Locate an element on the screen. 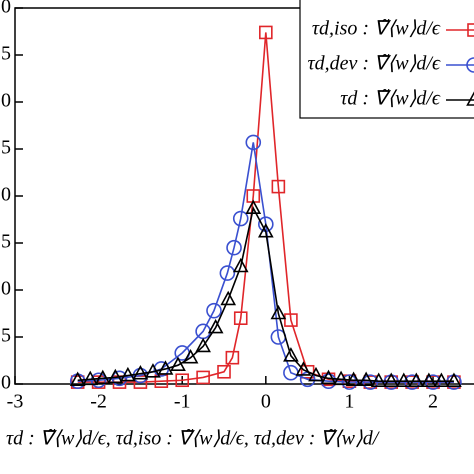 The image size is (474, 474). x-tick-label: -2 is located at coordinates (98, 402).